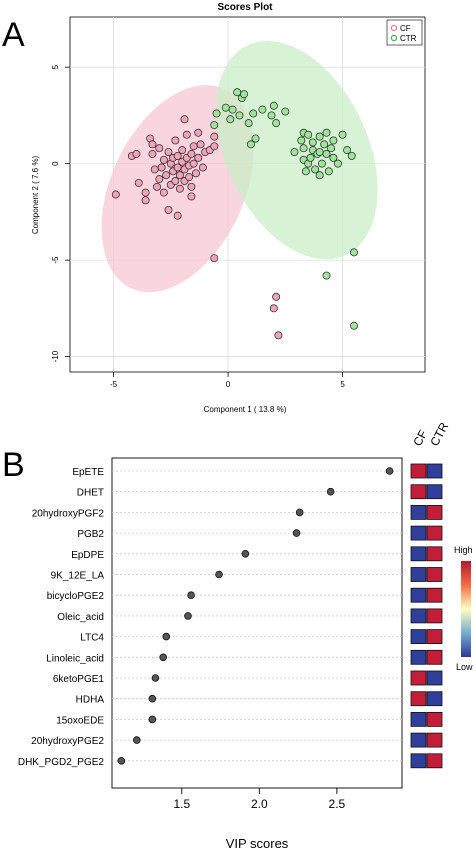  What do you see at coordinates (245, 7) in the screenshot?
I see `scores-plot-title: Scores Plot` at bounding box center [245, 7].